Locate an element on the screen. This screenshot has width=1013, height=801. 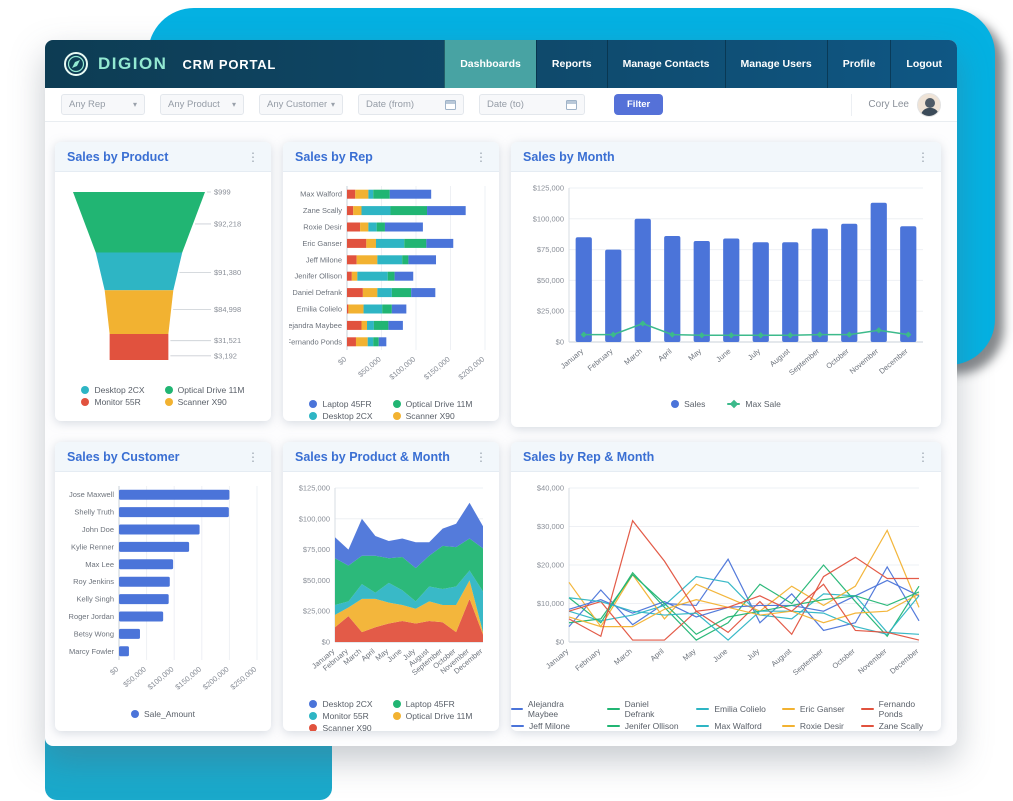
user-name: Cory Lee is located at coordinates (888, 104).